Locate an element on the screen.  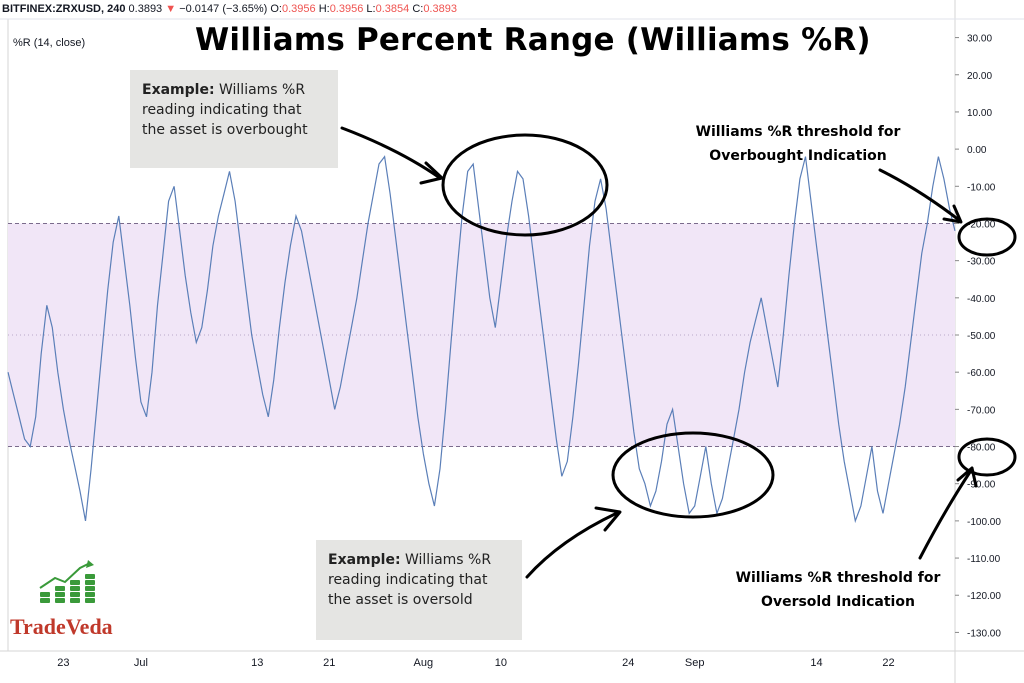
symbol-label: BITFINEX:ZRXUSD, 240 is located at coordinates (64, 9).